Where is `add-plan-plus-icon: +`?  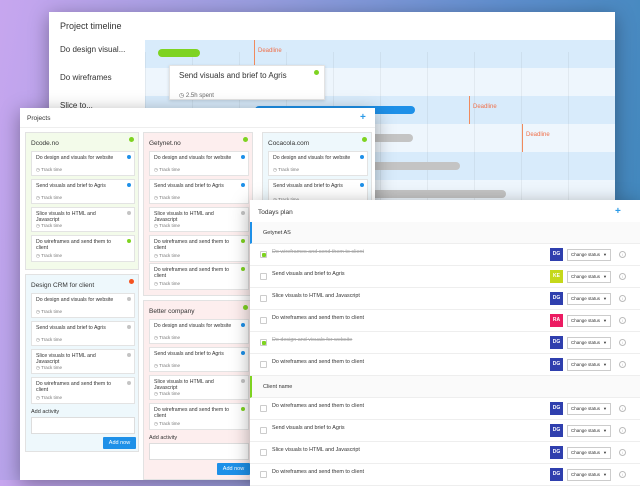
add-plan-plus-icon: + is located at coordinates (618, 211).